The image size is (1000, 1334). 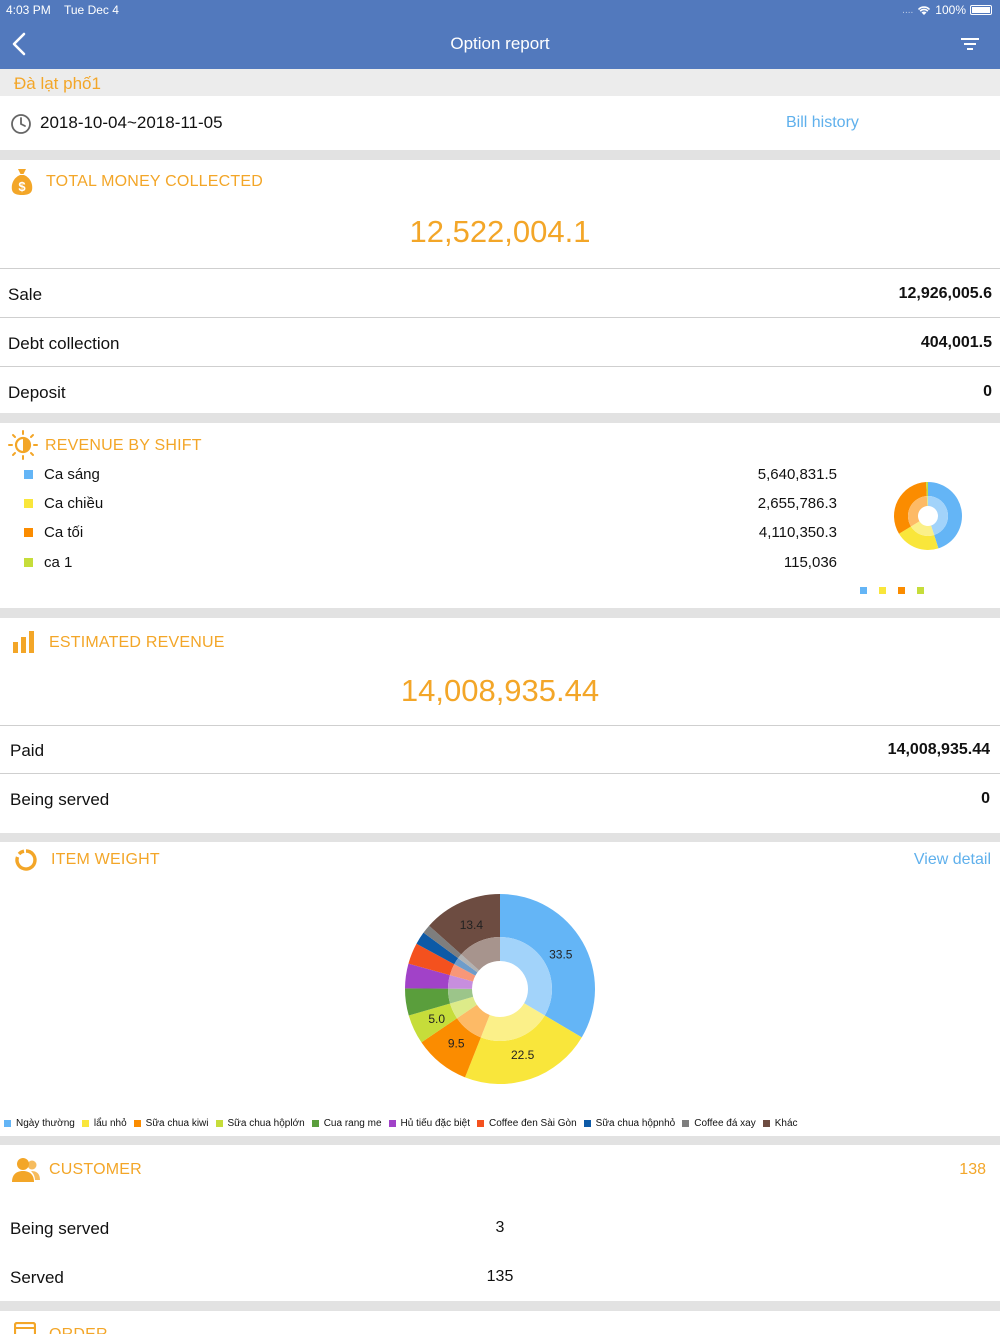 I want to click on shift-item: Ca tối, so click(x=53, y=532).